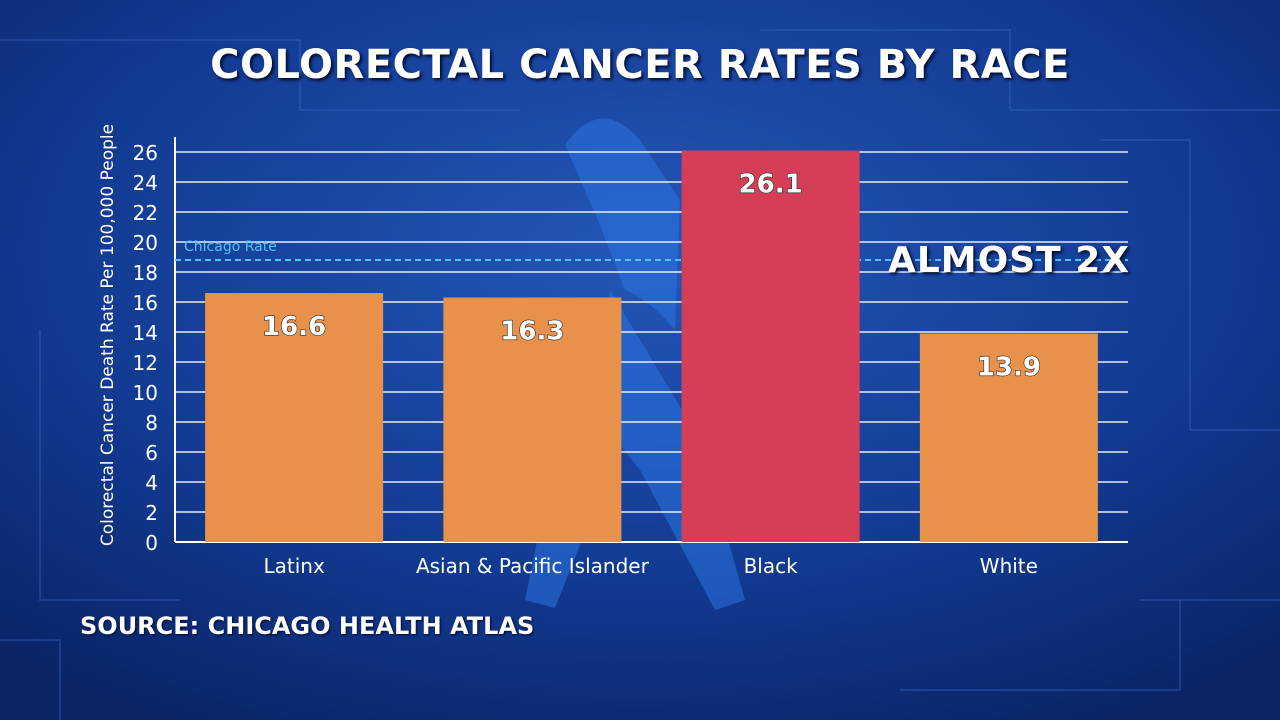  I want to click on y-tick-label: 16, so click(145, 303).